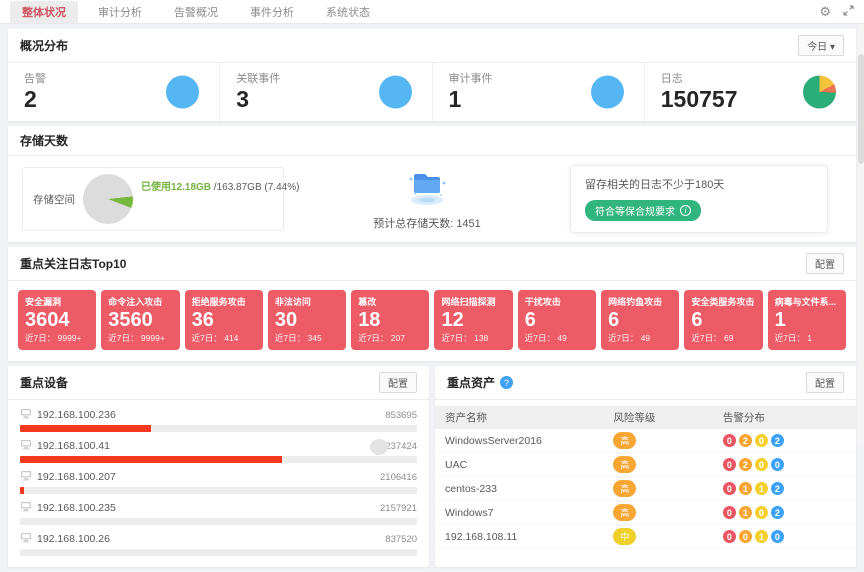  Describe the element at coordinates (723, 338) in the screenshot. I see `log-card-recent: 近7日： 69` at that location.